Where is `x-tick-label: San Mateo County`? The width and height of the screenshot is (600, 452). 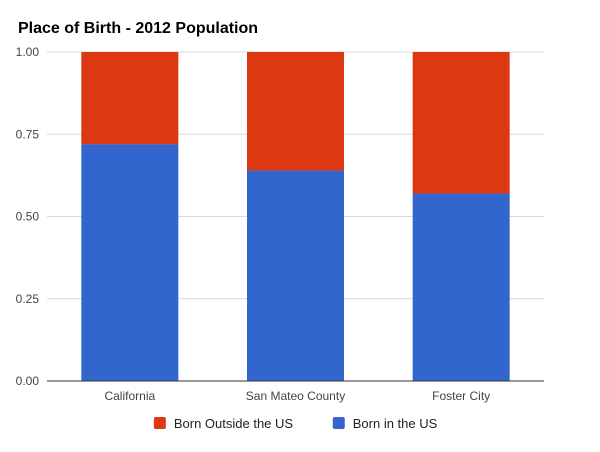 x-tick-label: San Mateo County is located at coordinates (295, 396).